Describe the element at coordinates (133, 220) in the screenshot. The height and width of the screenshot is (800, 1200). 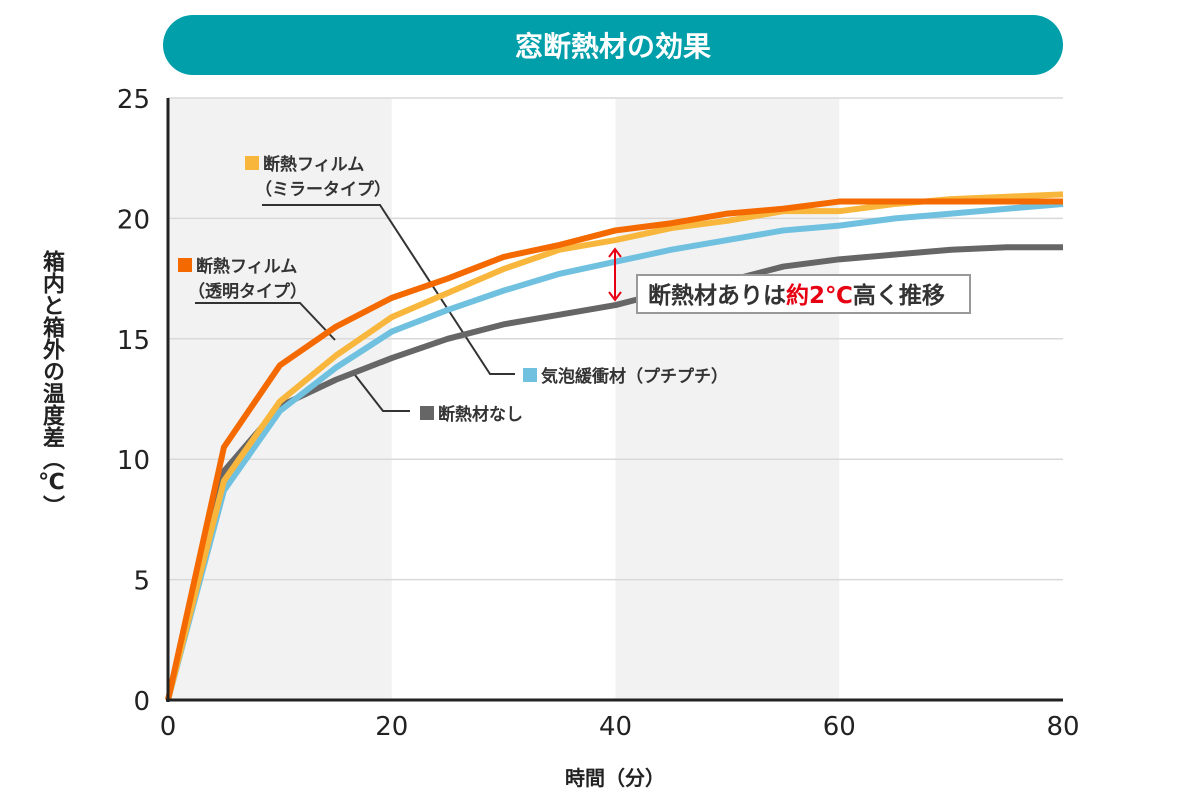
I see `y-tick-label: 20` at that location.